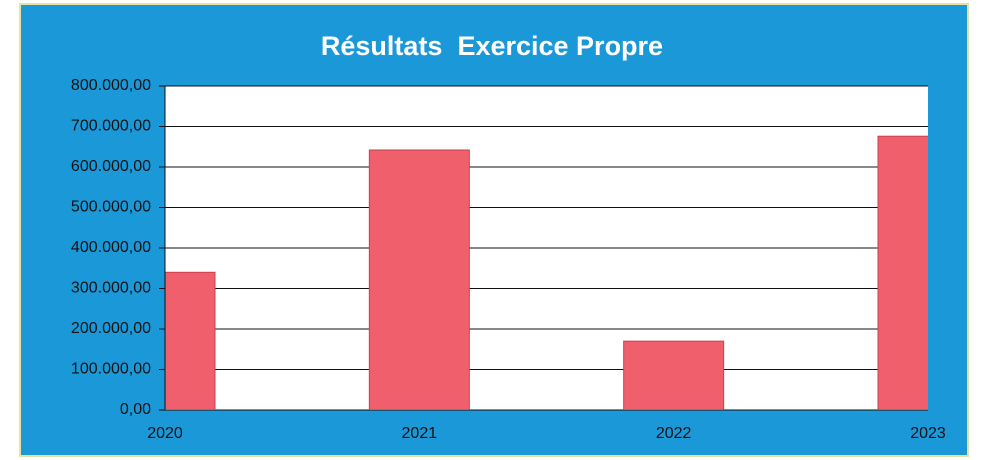  Describe the element at coordinates (420, 433) in the screenshot. I see `x-tick-label: 2021` at that location.